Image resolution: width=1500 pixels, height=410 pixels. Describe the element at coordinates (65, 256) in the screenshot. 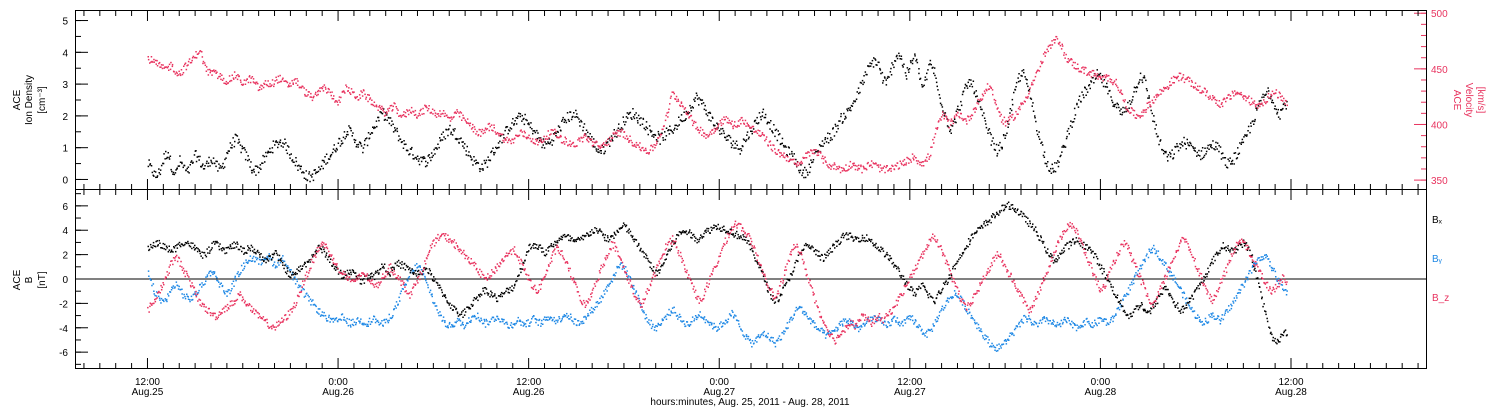

I see `b-tick-label: 2` at that location.